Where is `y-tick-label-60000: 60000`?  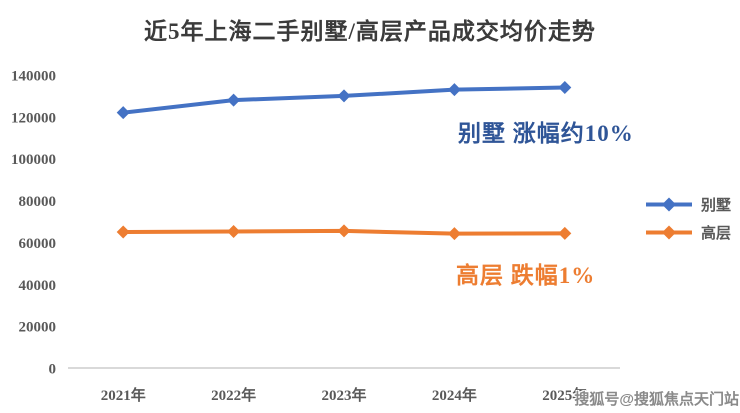
y-tick-label-60000: 60000 is located at coordinates (38, 244).